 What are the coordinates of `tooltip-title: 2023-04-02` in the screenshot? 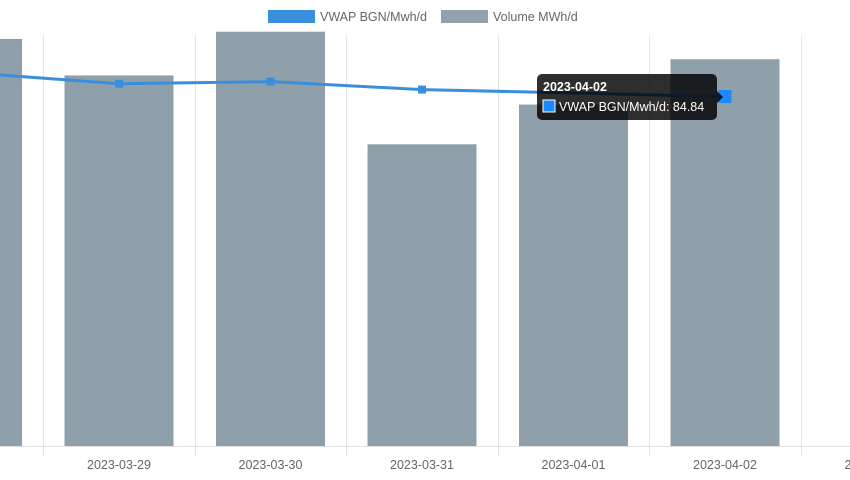 It's located at (575, 87).